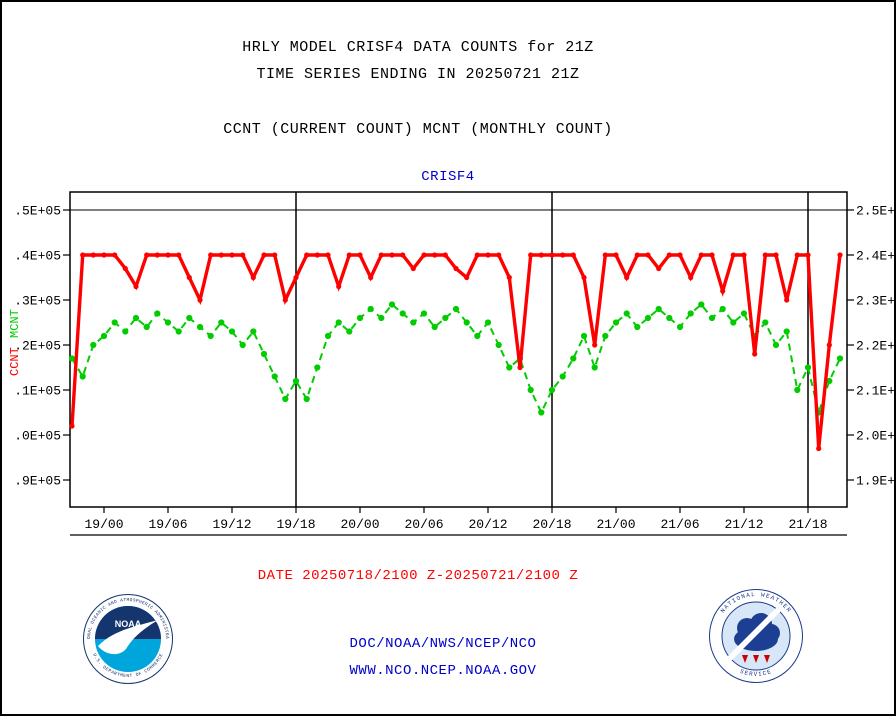 The image size is (896, 716). I want to click on date-range-label: DATE 20250718/2100 Z-20250721/2100 Z, so click(418, 576).